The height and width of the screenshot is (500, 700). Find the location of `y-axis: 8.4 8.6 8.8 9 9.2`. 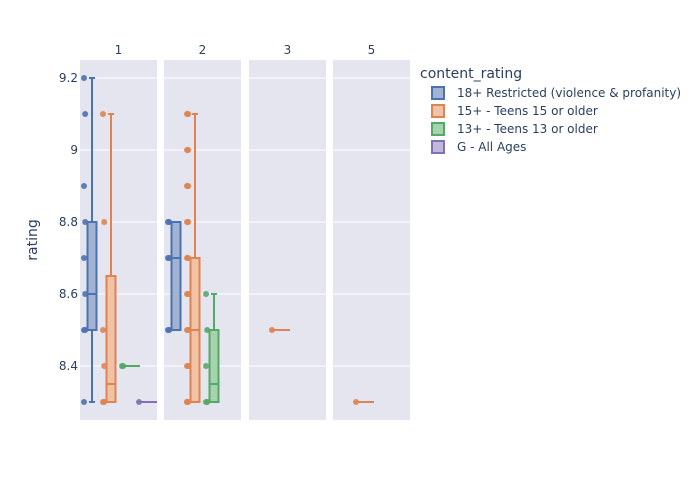

y-axis: 8.4 8.6 8.8 9 9.2 is located at coordinates (68, 222).